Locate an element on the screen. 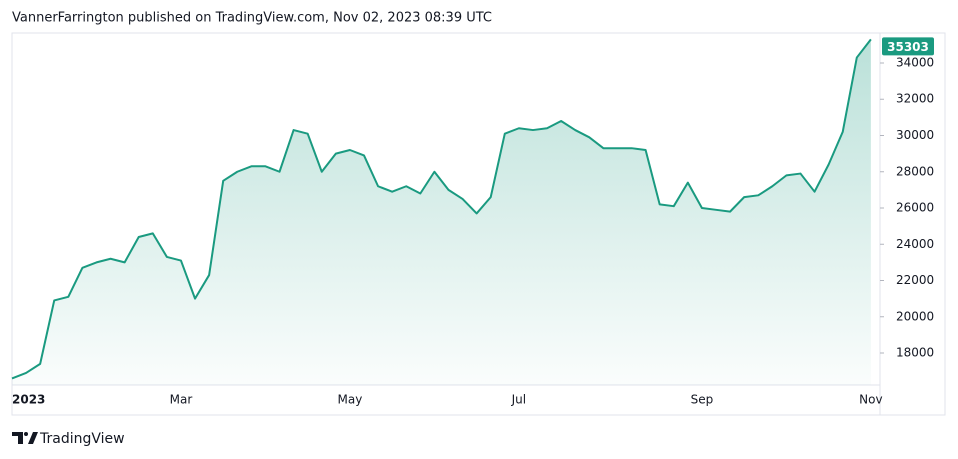 This screenshot has width=958, height=459. brand: TradingView is located at coordinates (82, 439).